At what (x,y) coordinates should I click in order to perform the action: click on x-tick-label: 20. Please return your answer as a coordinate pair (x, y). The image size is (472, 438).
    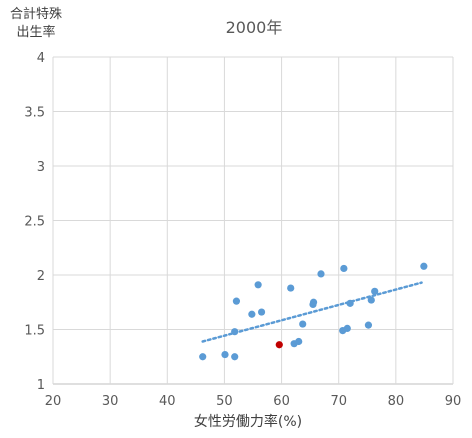
    Looking at the image, I should click on (53, 401).